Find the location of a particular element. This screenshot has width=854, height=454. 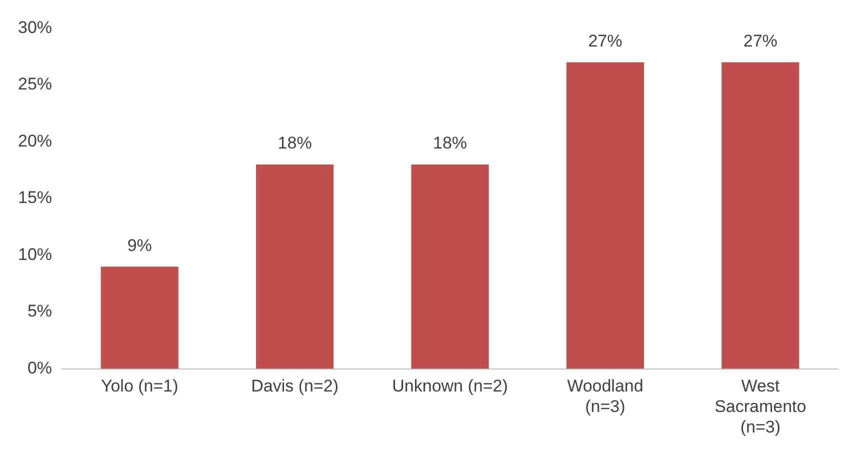

x-tick-label: Yolo (n=1) is located at coordinates (139, 386).